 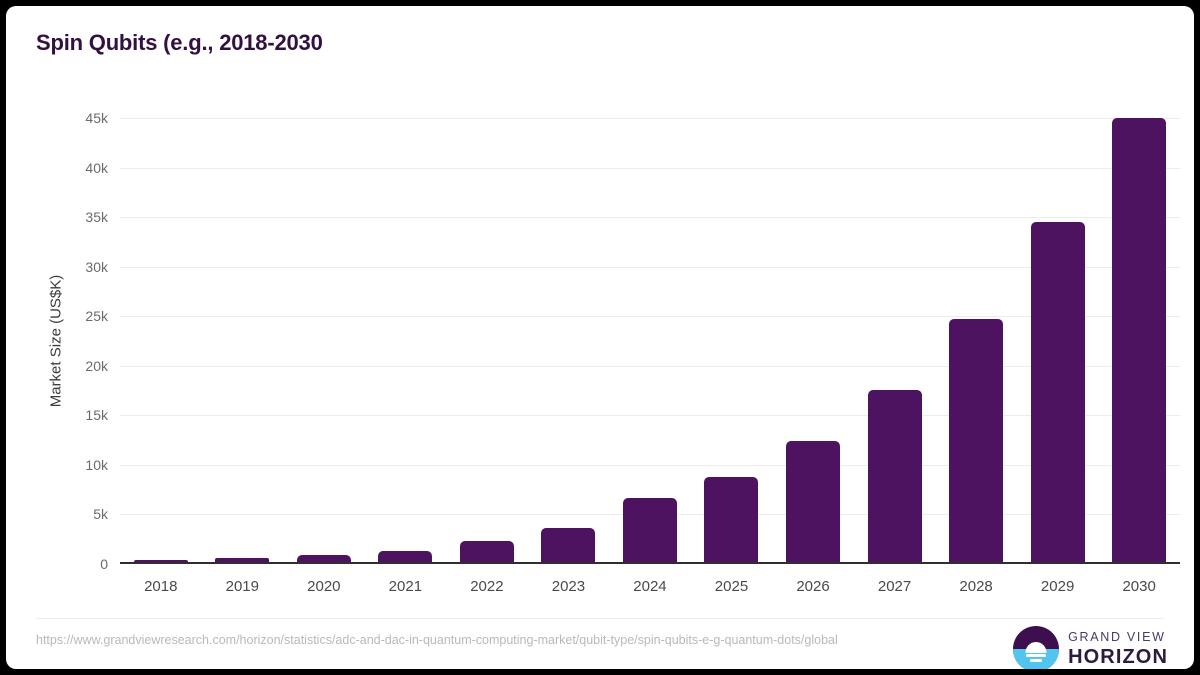 I want to click on x-axis-tick: 2021, so click(x=406, y=587).